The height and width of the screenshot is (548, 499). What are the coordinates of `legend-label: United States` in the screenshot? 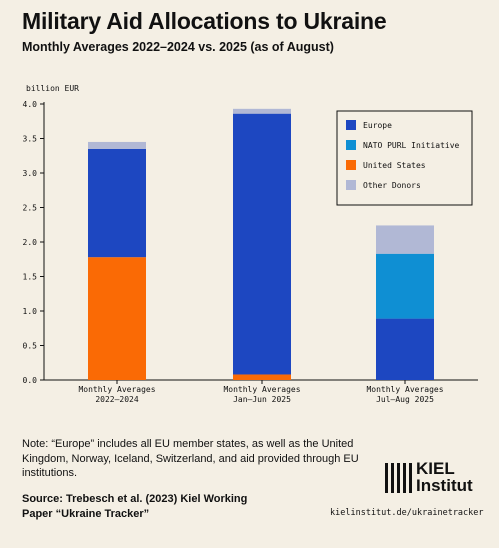 It's located at (394, 165).